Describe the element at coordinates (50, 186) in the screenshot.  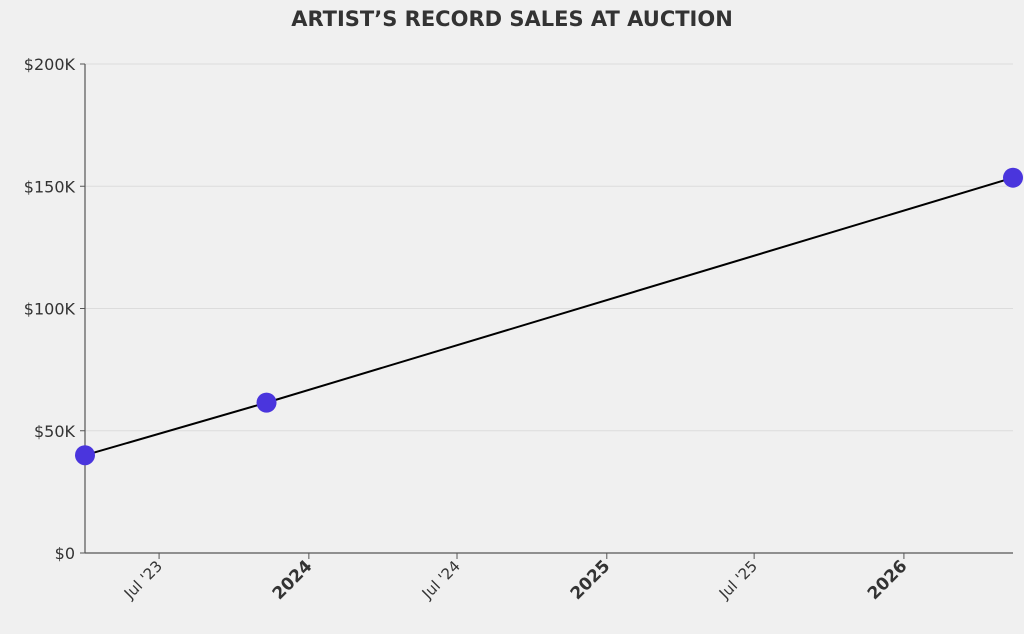
I see `y-tick-label: $150K` at that location.